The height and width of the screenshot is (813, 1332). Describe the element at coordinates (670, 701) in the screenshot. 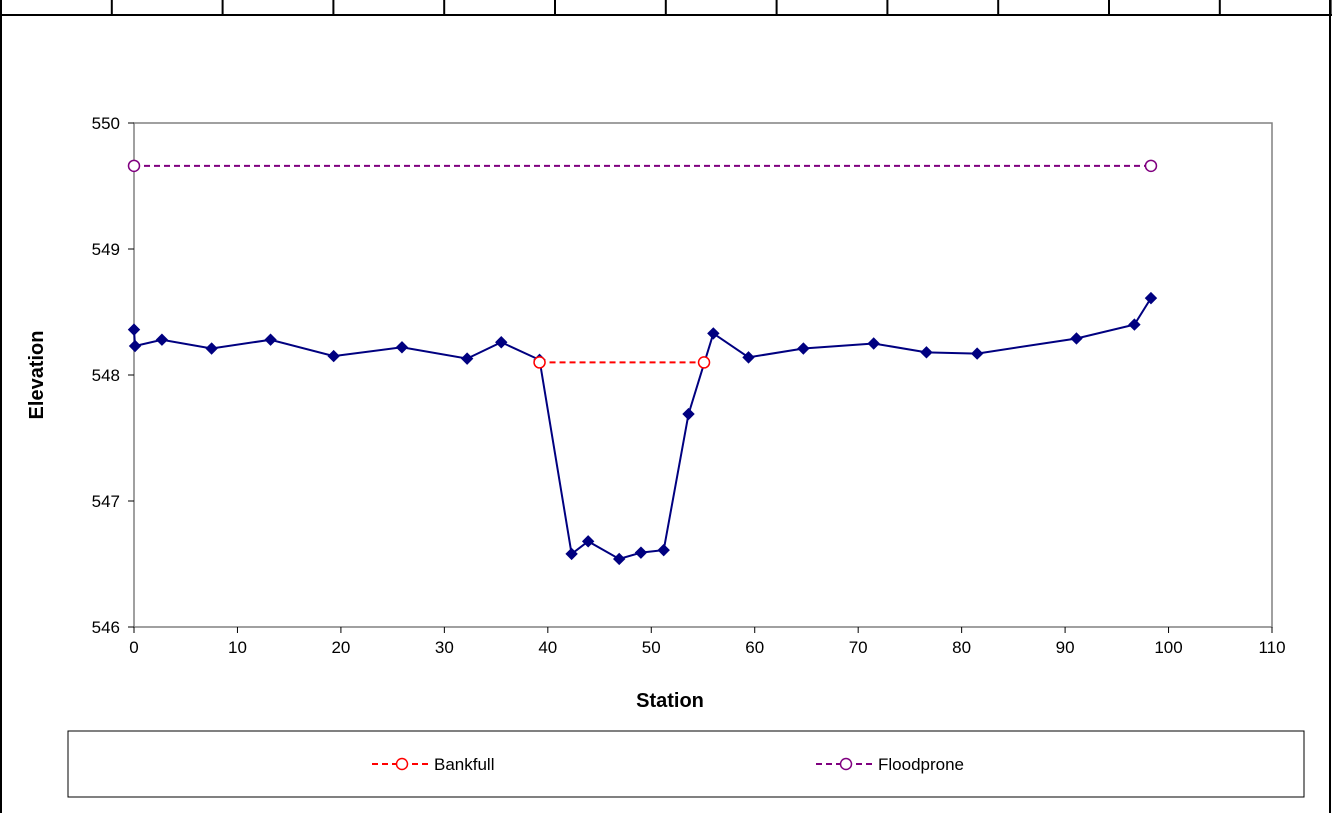

I see `x-axis-title: Station` at that location.